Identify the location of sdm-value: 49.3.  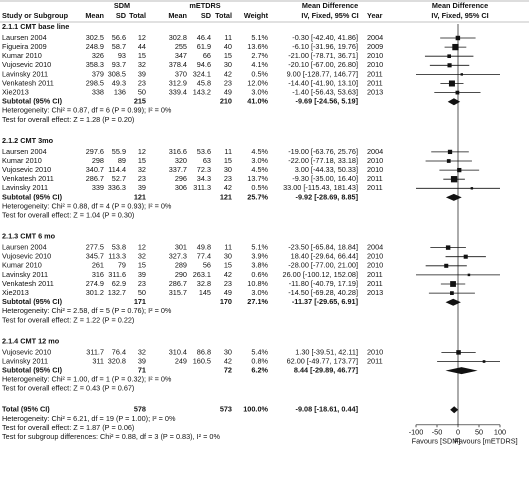
(119, 82).